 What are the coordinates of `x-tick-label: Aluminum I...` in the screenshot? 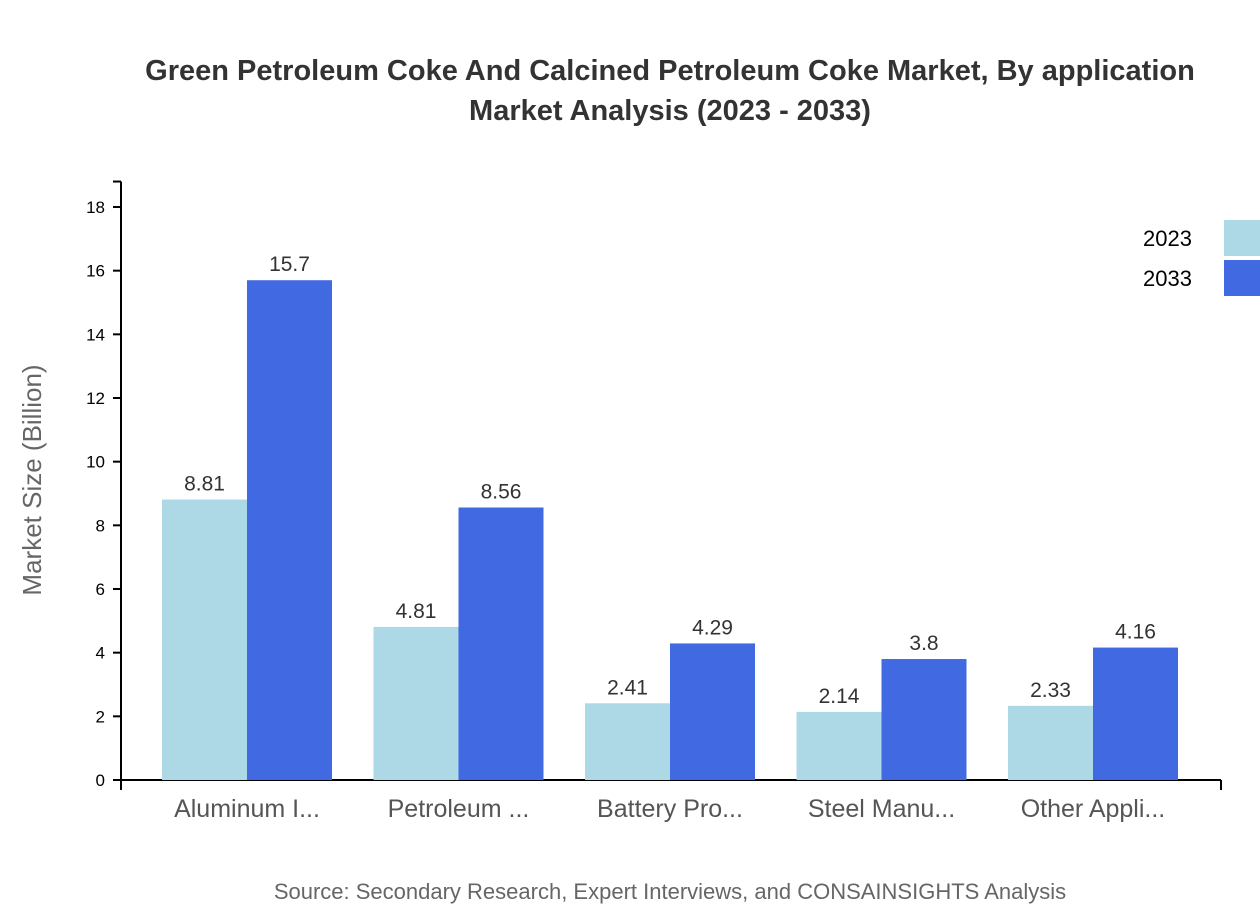 It's located at (247, 809).